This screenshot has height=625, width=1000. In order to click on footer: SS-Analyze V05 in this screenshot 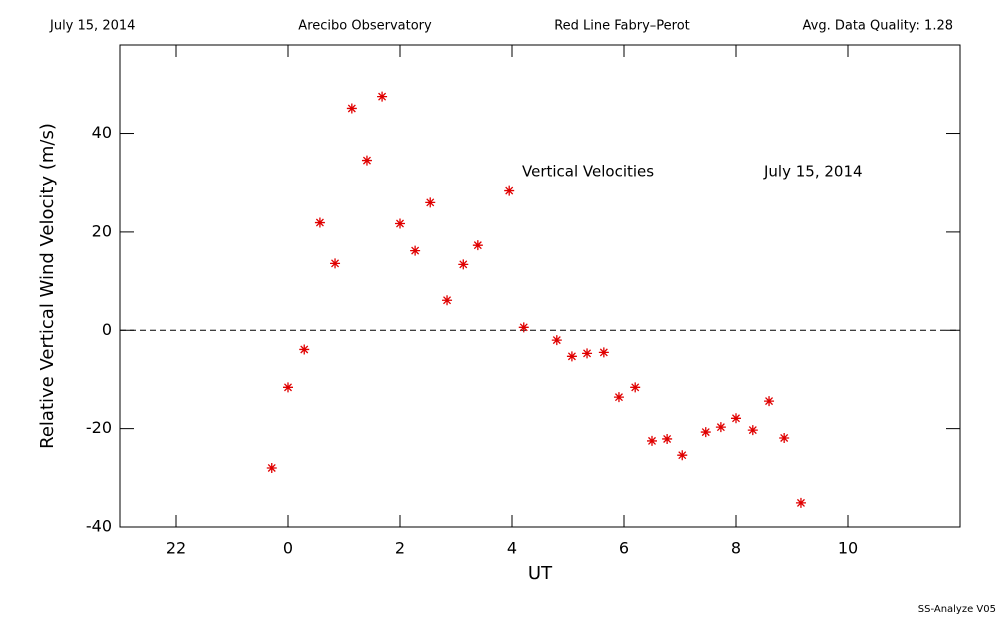, I will do `click(957, 609)`.